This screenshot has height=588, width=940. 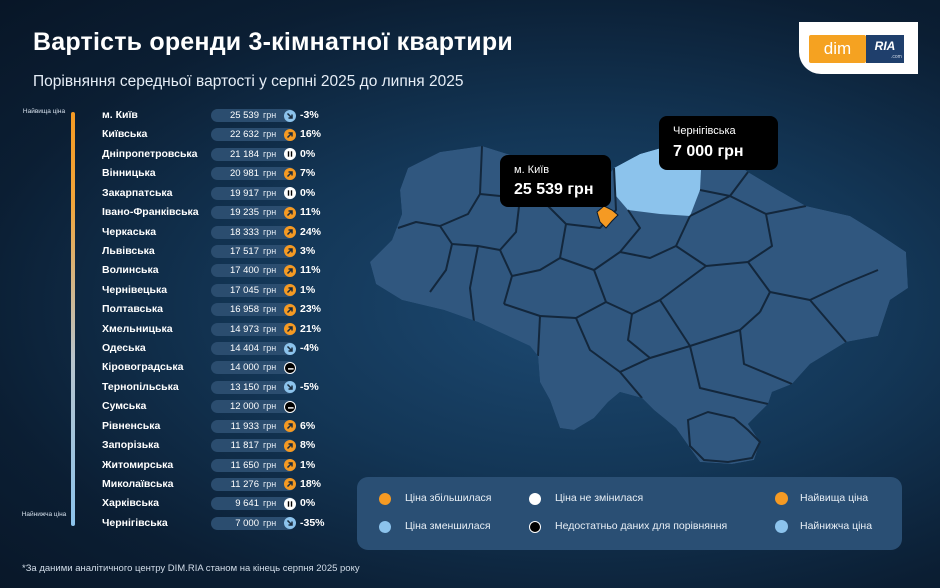 I want to click on page-title: Вартість оренди 3-кімнатної квартири, so click(x=273, y=42).